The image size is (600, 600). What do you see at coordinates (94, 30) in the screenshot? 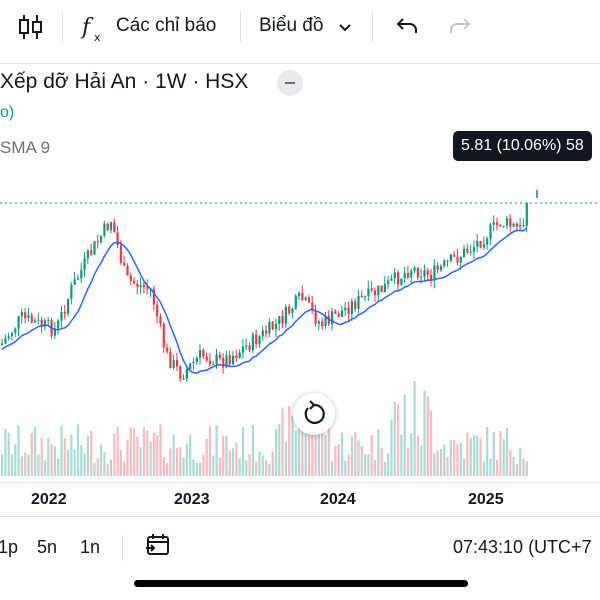
I see `indicators-button: f x` at bounding box center [94, 30].